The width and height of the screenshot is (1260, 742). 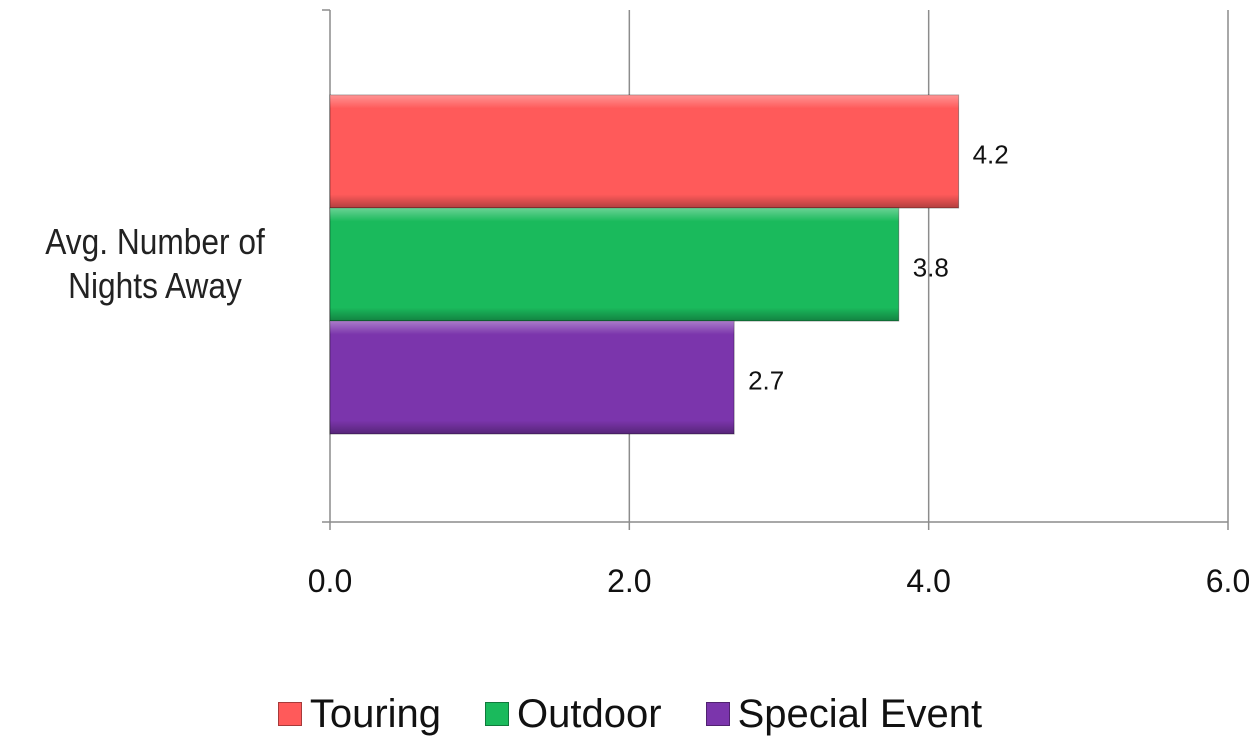 What do you see at coordinates (497, 714) in the screenshot?
I see `legend-swatch-outdoor` at bounding box center [497, 714].